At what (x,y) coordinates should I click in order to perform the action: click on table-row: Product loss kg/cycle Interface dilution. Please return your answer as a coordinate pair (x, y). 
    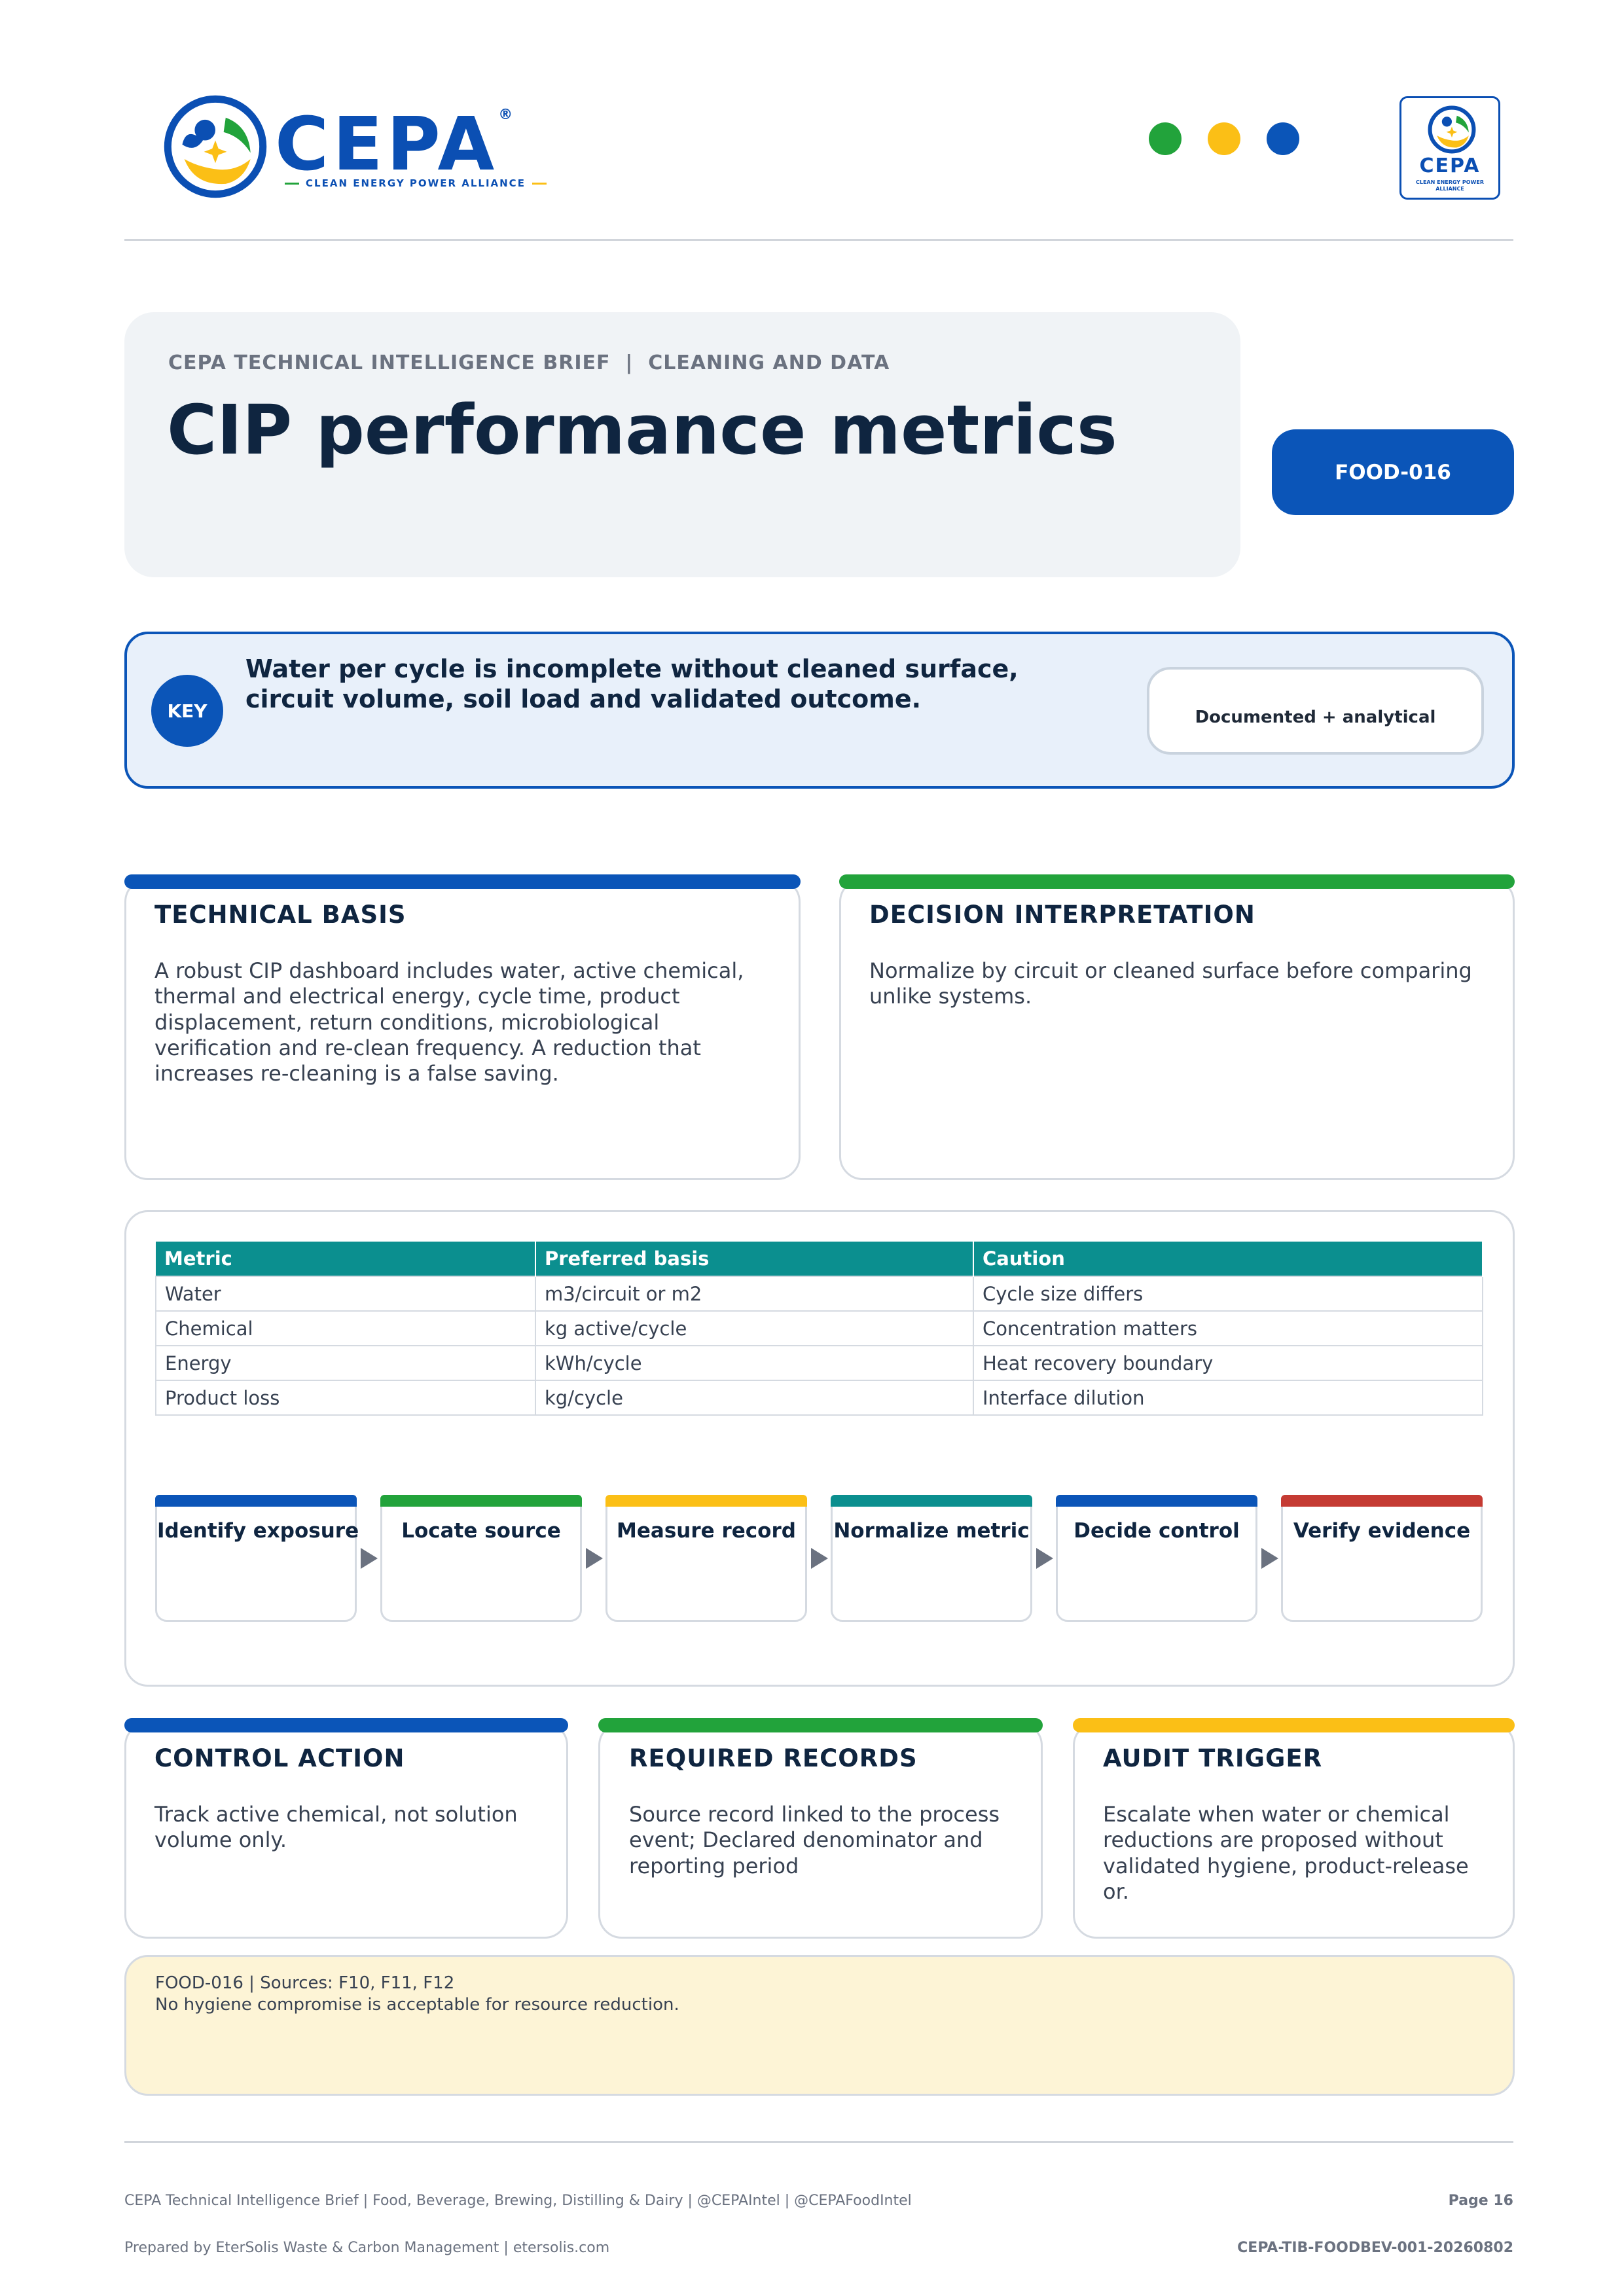
    Looking at the image, I should click on (819, 1398).